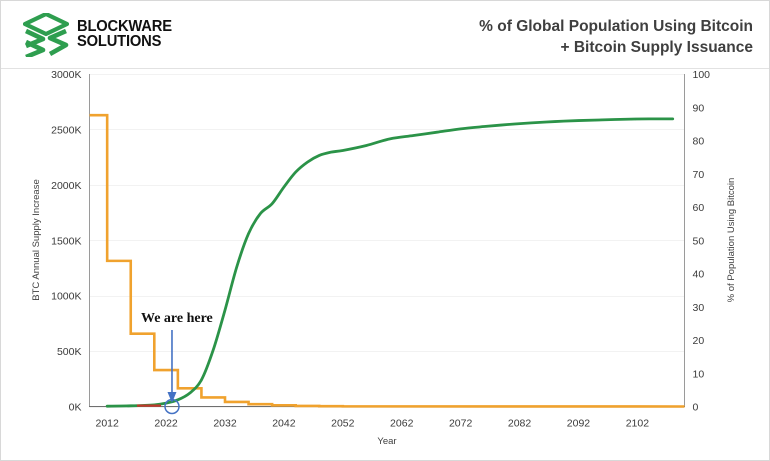  I want to click on right-axis-title: % of Population Using Bitcoin, so click(731, 240).